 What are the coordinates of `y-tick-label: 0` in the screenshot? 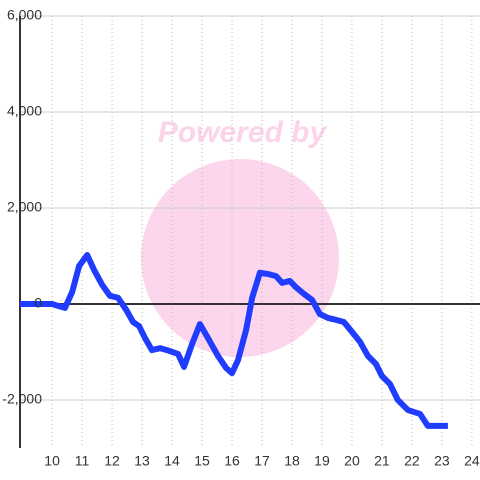 It's located at (38, 303).